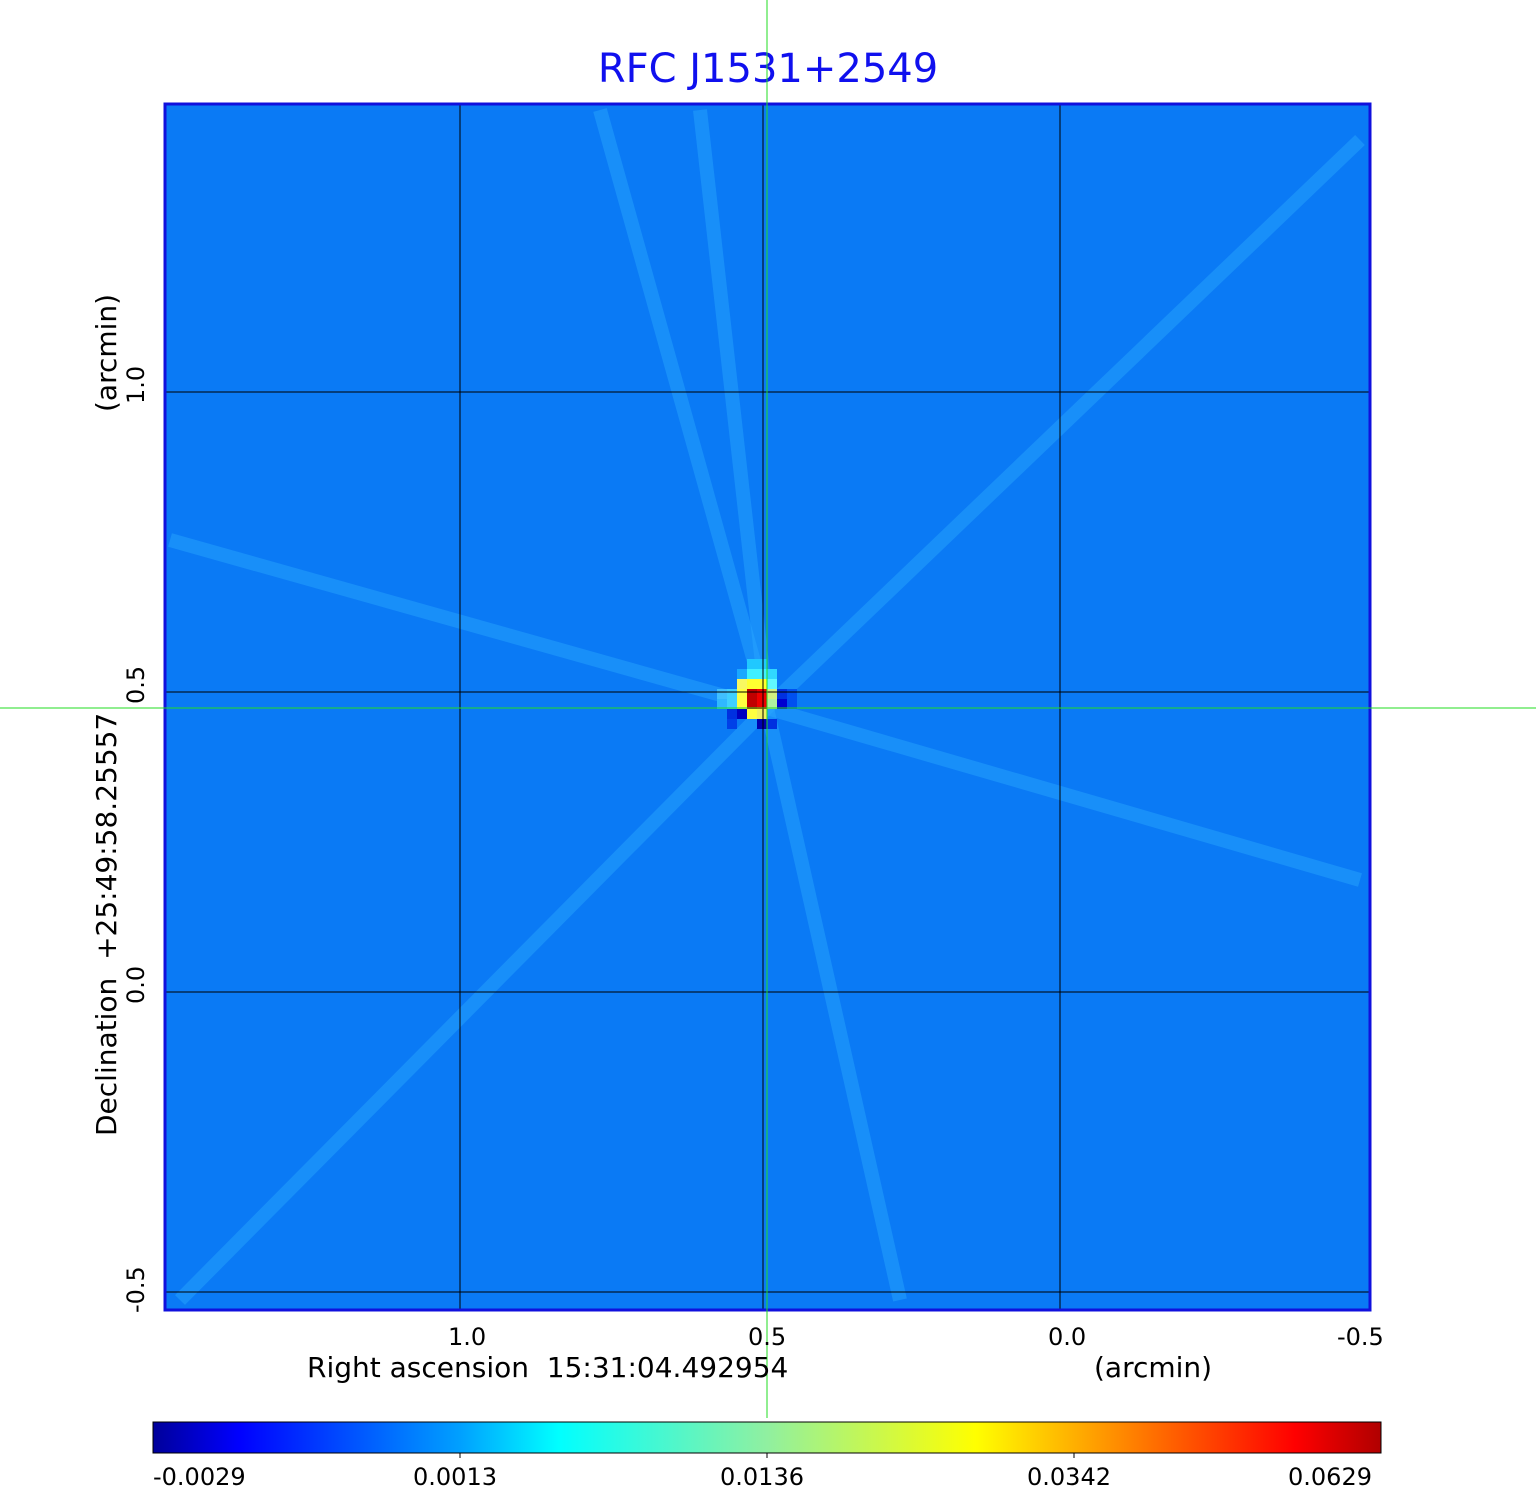 The height and width of the screenshot is (1511, 1536). I want to click on y-tick-label: -0.5, so click(136, 1289).